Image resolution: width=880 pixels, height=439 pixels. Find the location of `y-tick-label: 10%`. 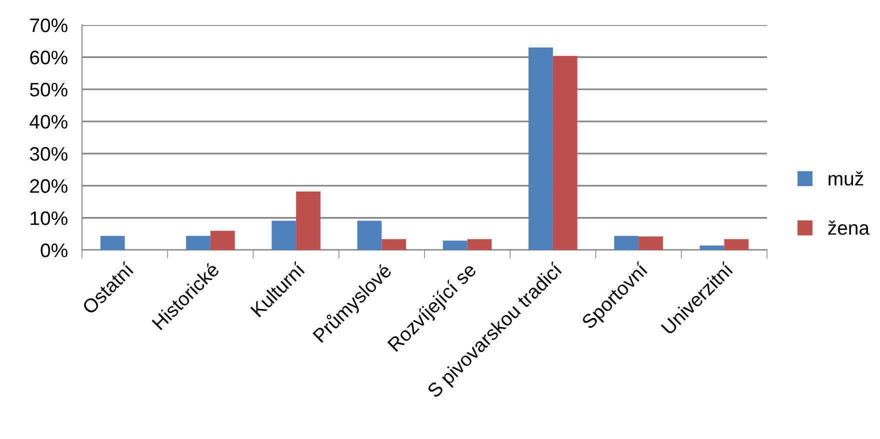

y-tick-label: 10% is located at coordinates (49, 218).